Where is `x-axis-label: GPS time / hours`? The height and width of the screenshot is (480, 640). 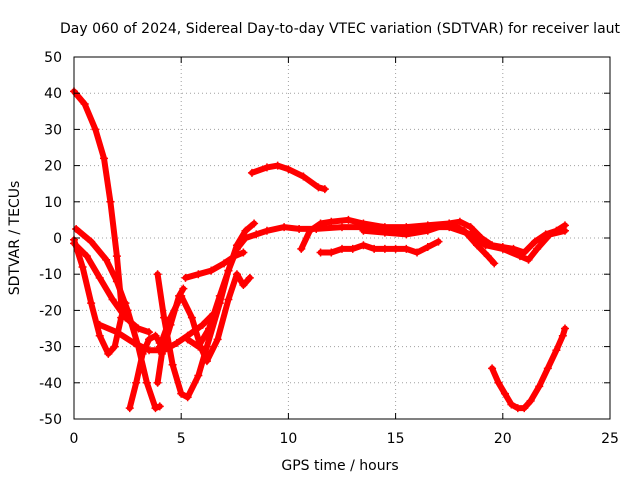 x-axis-label: GPS time / hours is located at coordinates (339, 466).